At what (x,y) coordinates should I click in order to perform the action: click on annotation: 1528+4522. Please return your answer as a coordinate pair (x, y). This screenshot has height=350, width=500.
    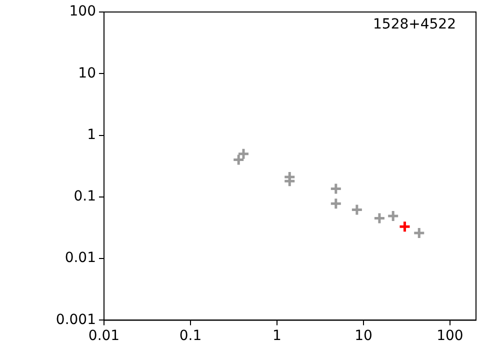
    Looking at the image, I should click on (414, 24).